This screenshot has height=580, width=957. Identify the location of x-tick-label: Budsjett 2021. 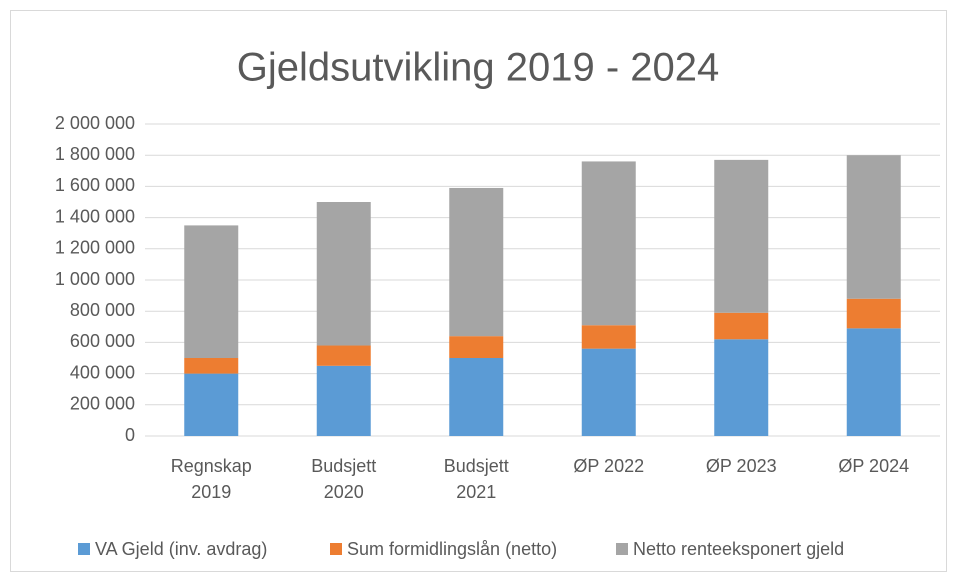
(476, 479).